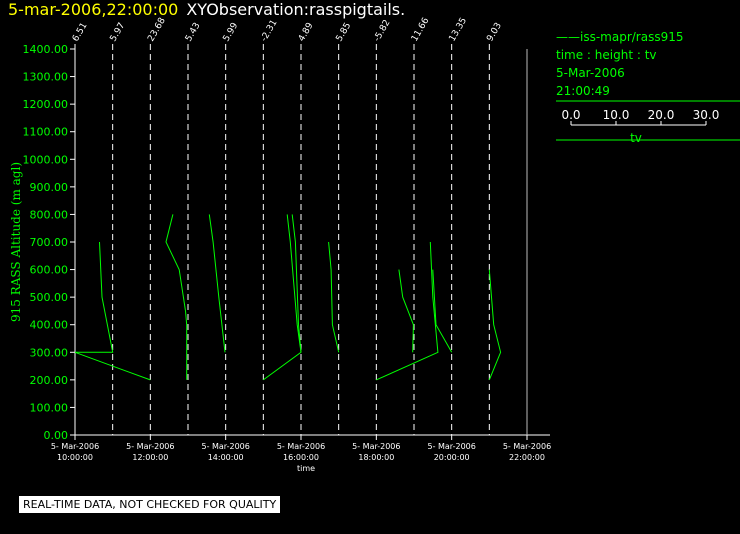 The image size is (740, 534). What do you see at coordinates (616, 115) in the screenshot?
I see `tv-scale-tick-label: 10.0` at bounding box center [616, 115].